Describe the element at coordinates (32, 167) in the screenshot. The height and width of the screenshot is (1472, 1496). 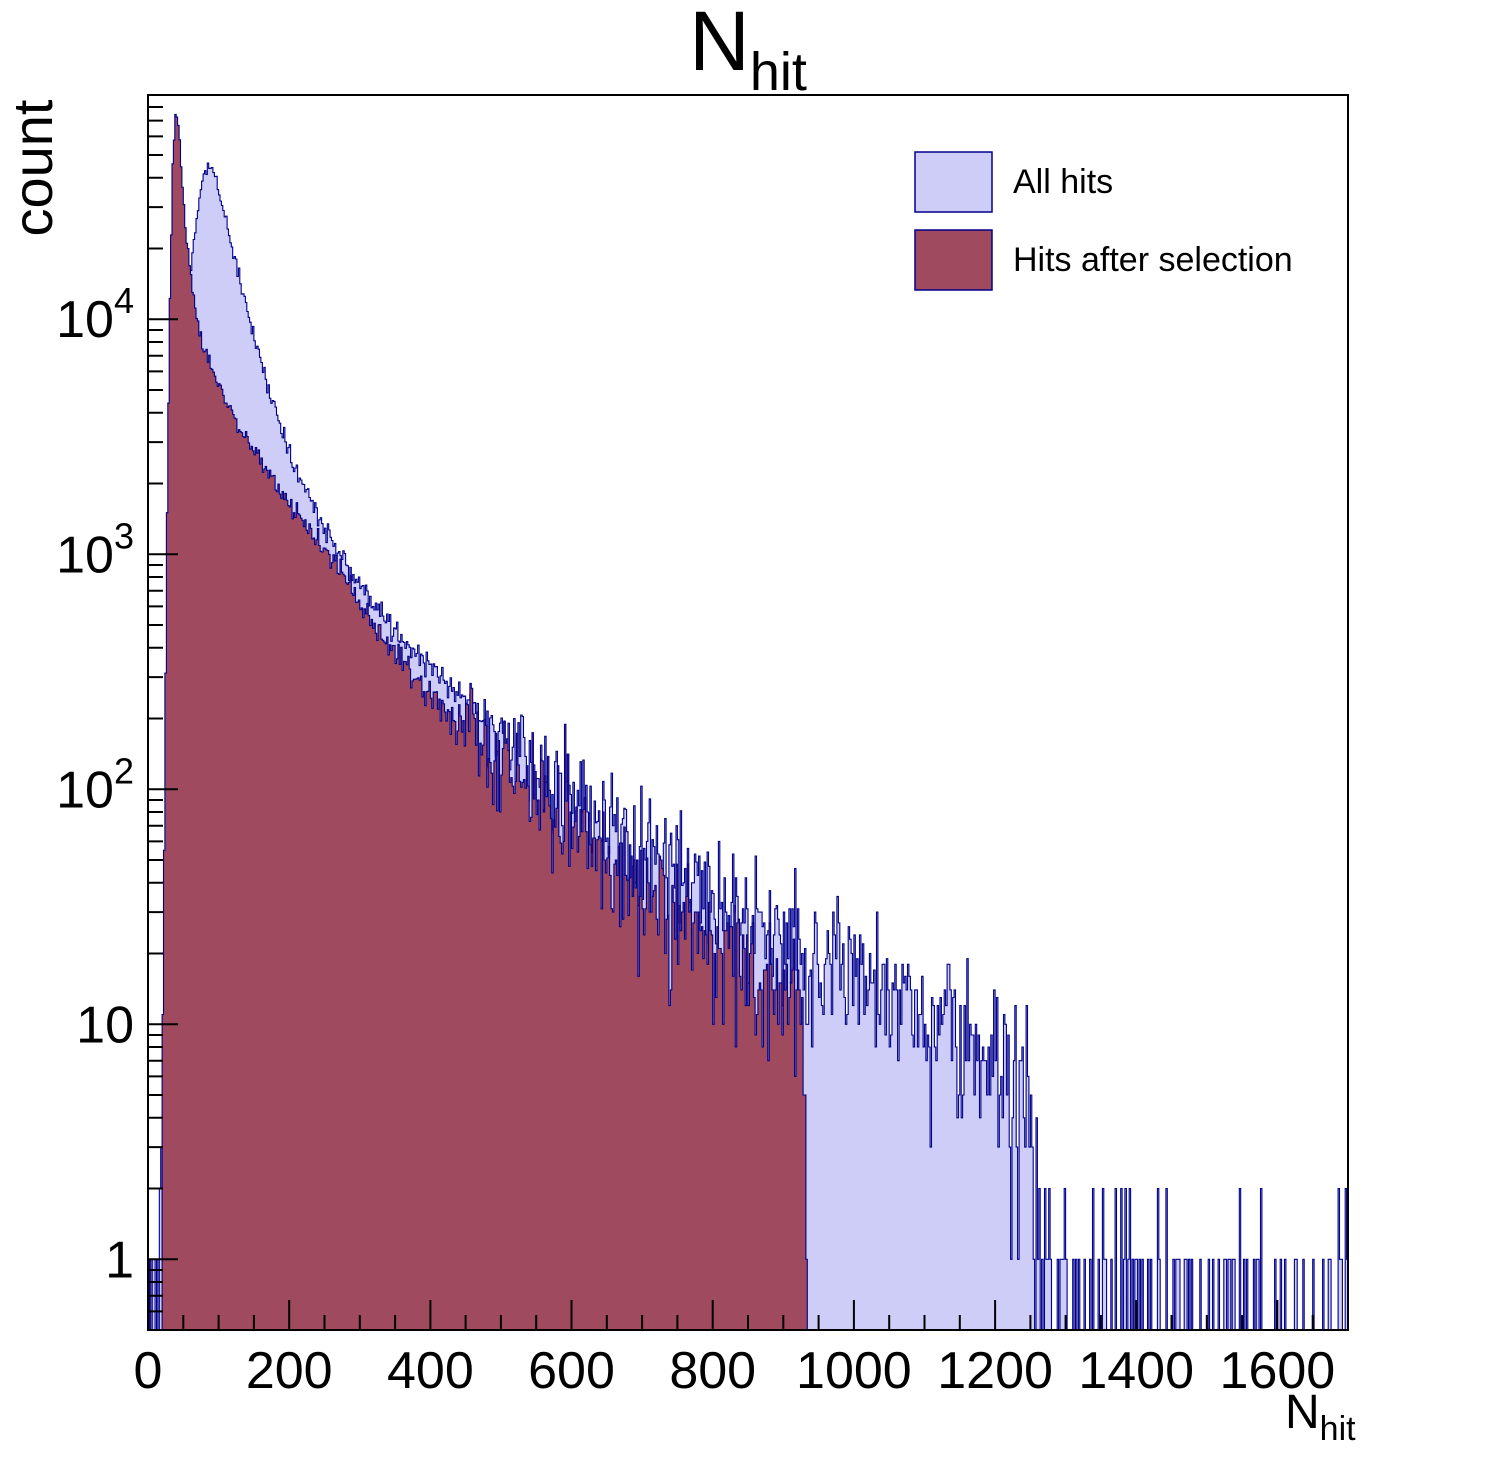
I see `y-axis-label: count` at that location.